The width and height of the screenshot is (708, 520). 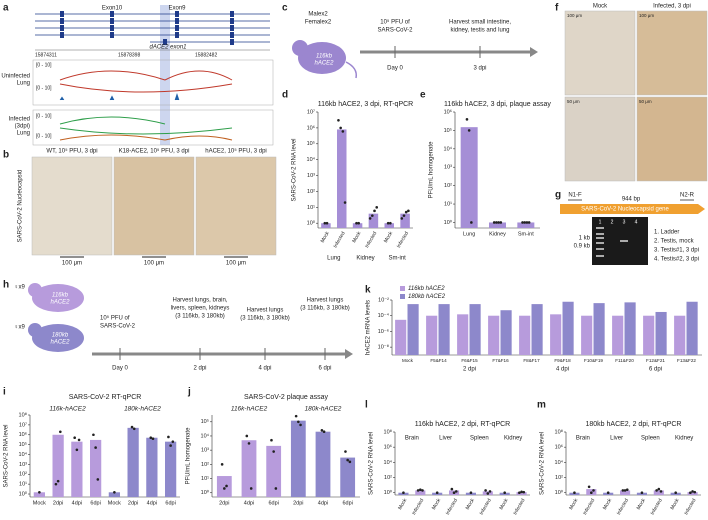 I want to click on label: N1-F, so click(x=575, y=196).